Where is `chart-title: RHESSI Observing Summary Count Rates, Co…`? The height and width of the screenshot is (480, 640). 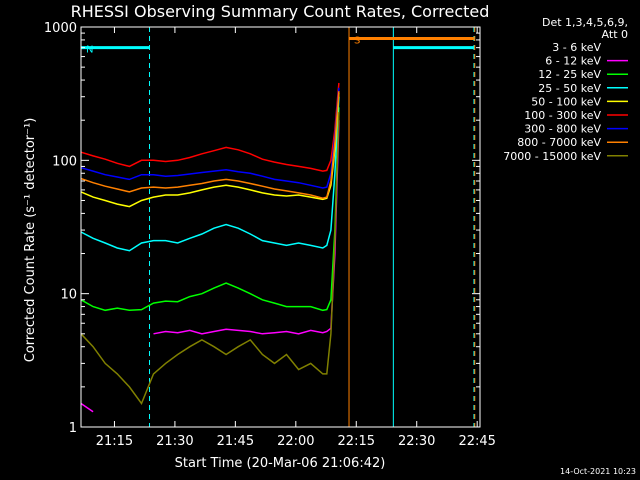
chart-title: RHESSI Observing Summary Count Rates, Co… is located at coordinates (280, 11).